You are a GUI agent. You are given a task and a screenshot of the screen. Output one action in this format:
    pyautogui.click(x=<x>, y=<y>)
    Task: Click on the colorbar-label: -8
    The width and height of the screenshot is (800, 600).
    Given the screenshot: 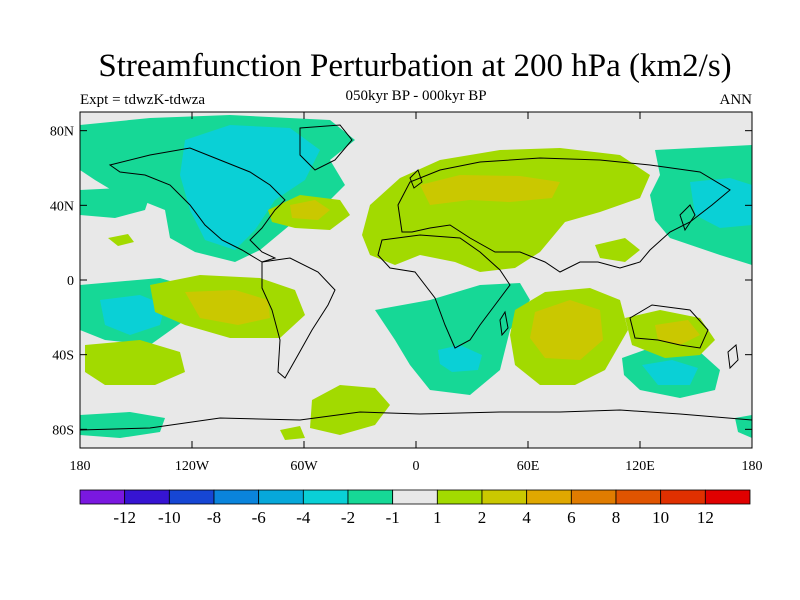 What is the action you would take?
    pyautogui.click(x=214, y=517)
    